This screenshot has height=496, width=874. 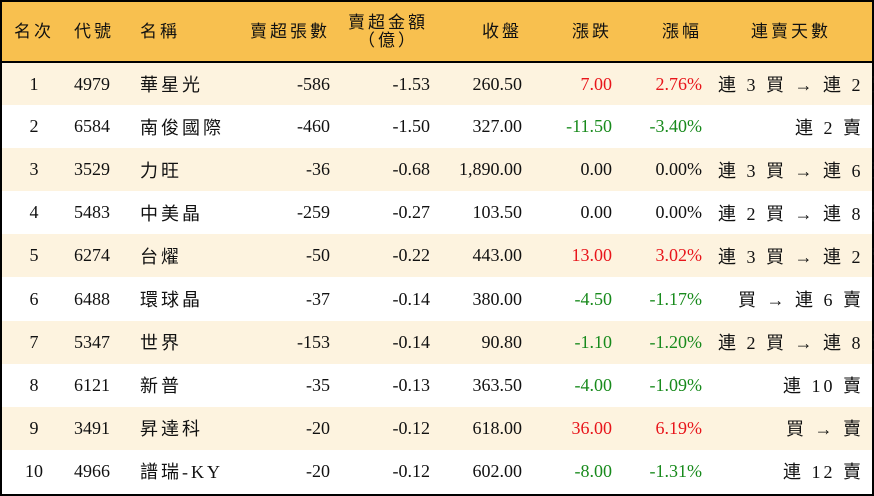 What do you see at coordinates (497, 212) in the screenshot?
I see `cell-close: 103.50` at bounding box center [497, 212].